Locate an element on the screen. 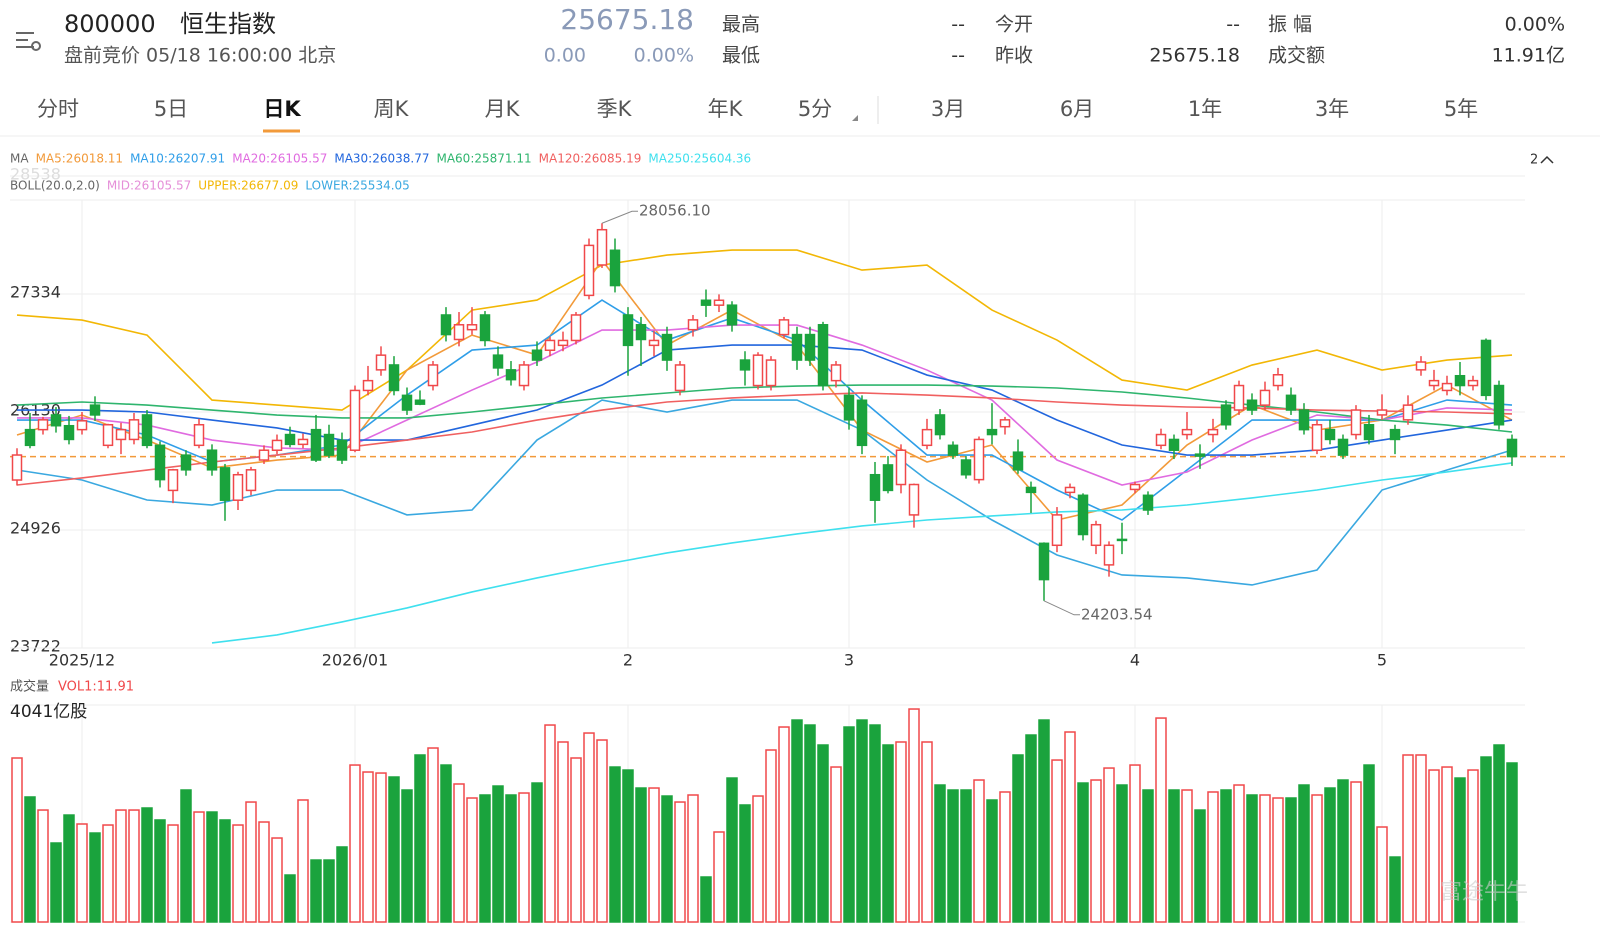 This screenshot has height=950, width=1600. stat-label: 振 幅 is located at coordinates (1290, 25).